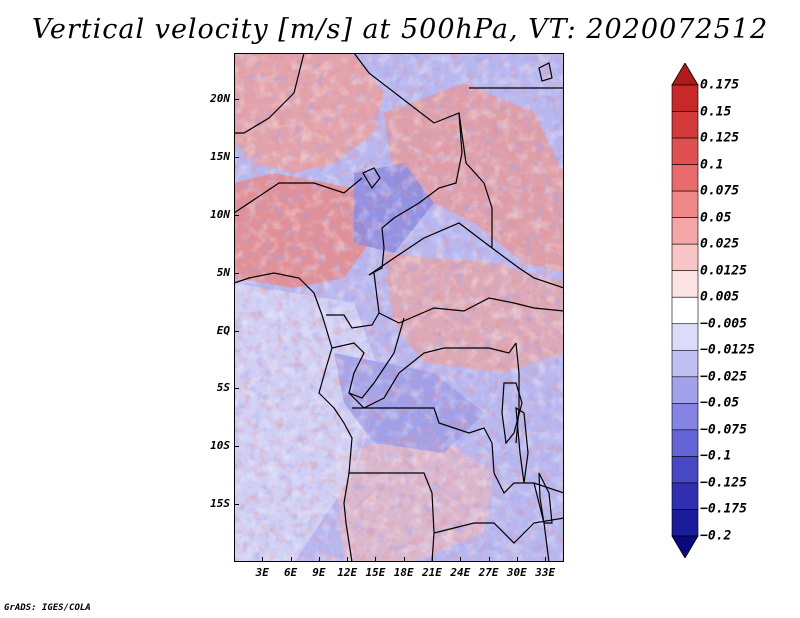 The width and height of the screenshot is (800, 618). I want to click on colorbar-label: −0.1, so click(716, 456).